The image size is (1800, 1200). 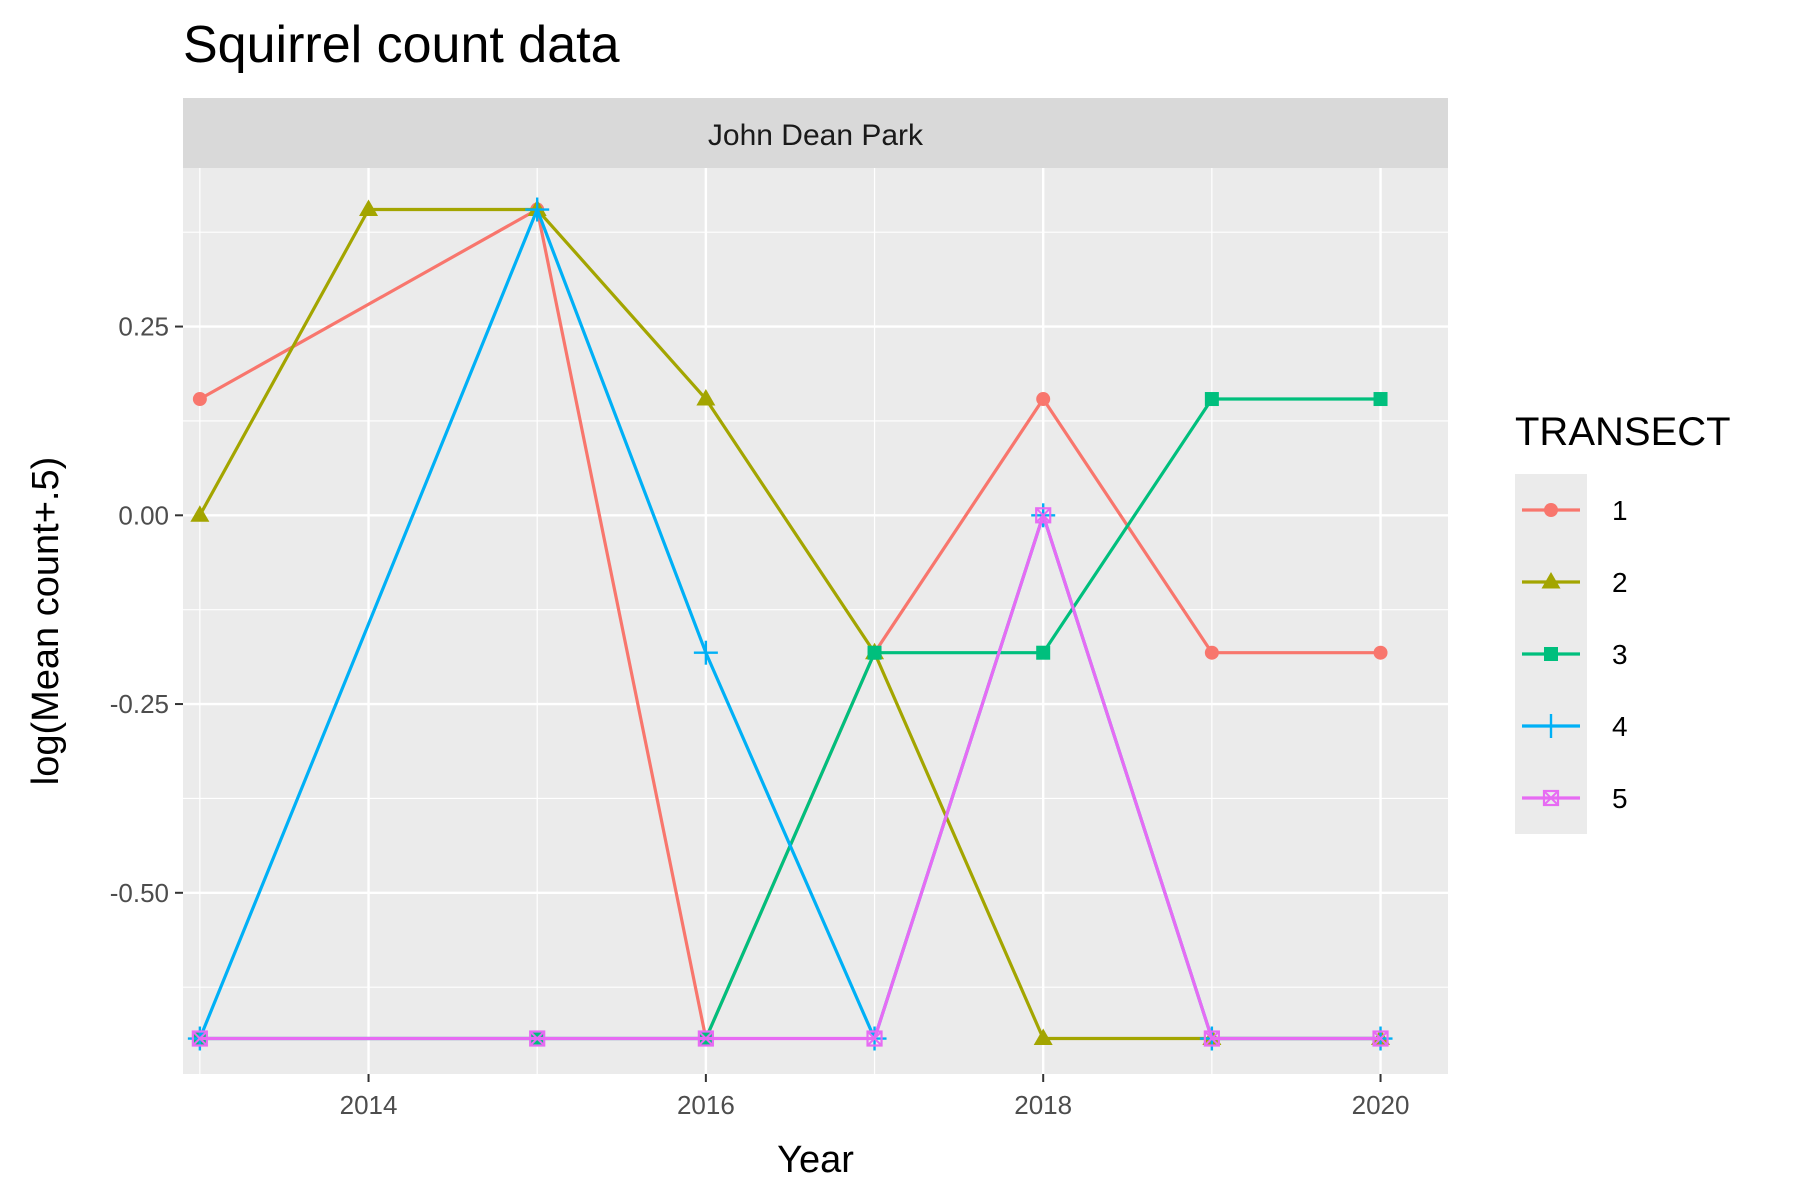 What do you see at coordinates (139, 893) in the screenshot?
I see `y-tick-label: -0.50` at bounding box center [139, 893].